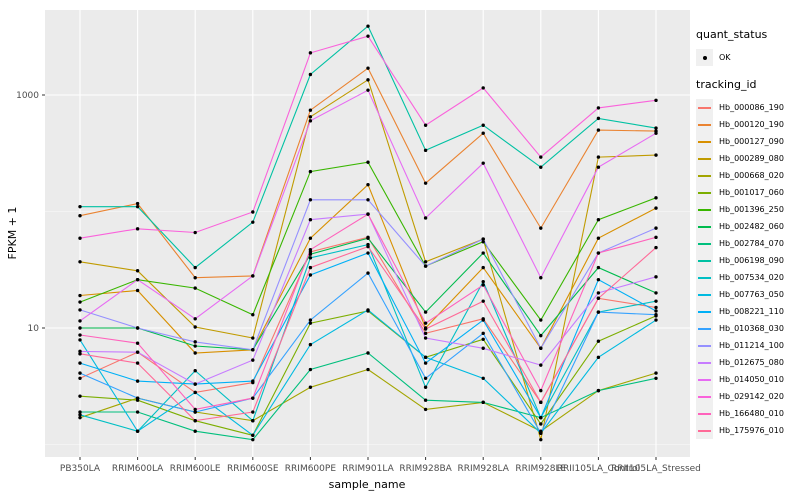  What do you see at coordinates (751, 158) in the screenshot?
I see `legend-item-label: Hb_000289_080` at bounding box center [751, 158].